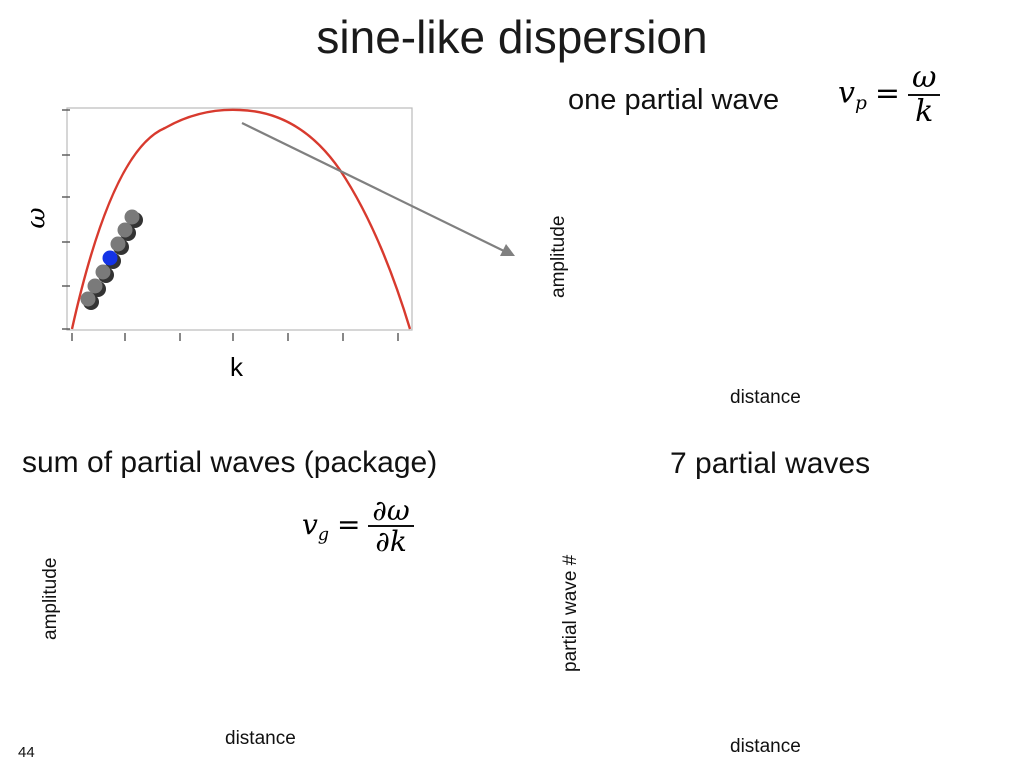  Describe the element at coordinates (924, 77) in the screenshot. I see `formula-numerator: ω` at that location.